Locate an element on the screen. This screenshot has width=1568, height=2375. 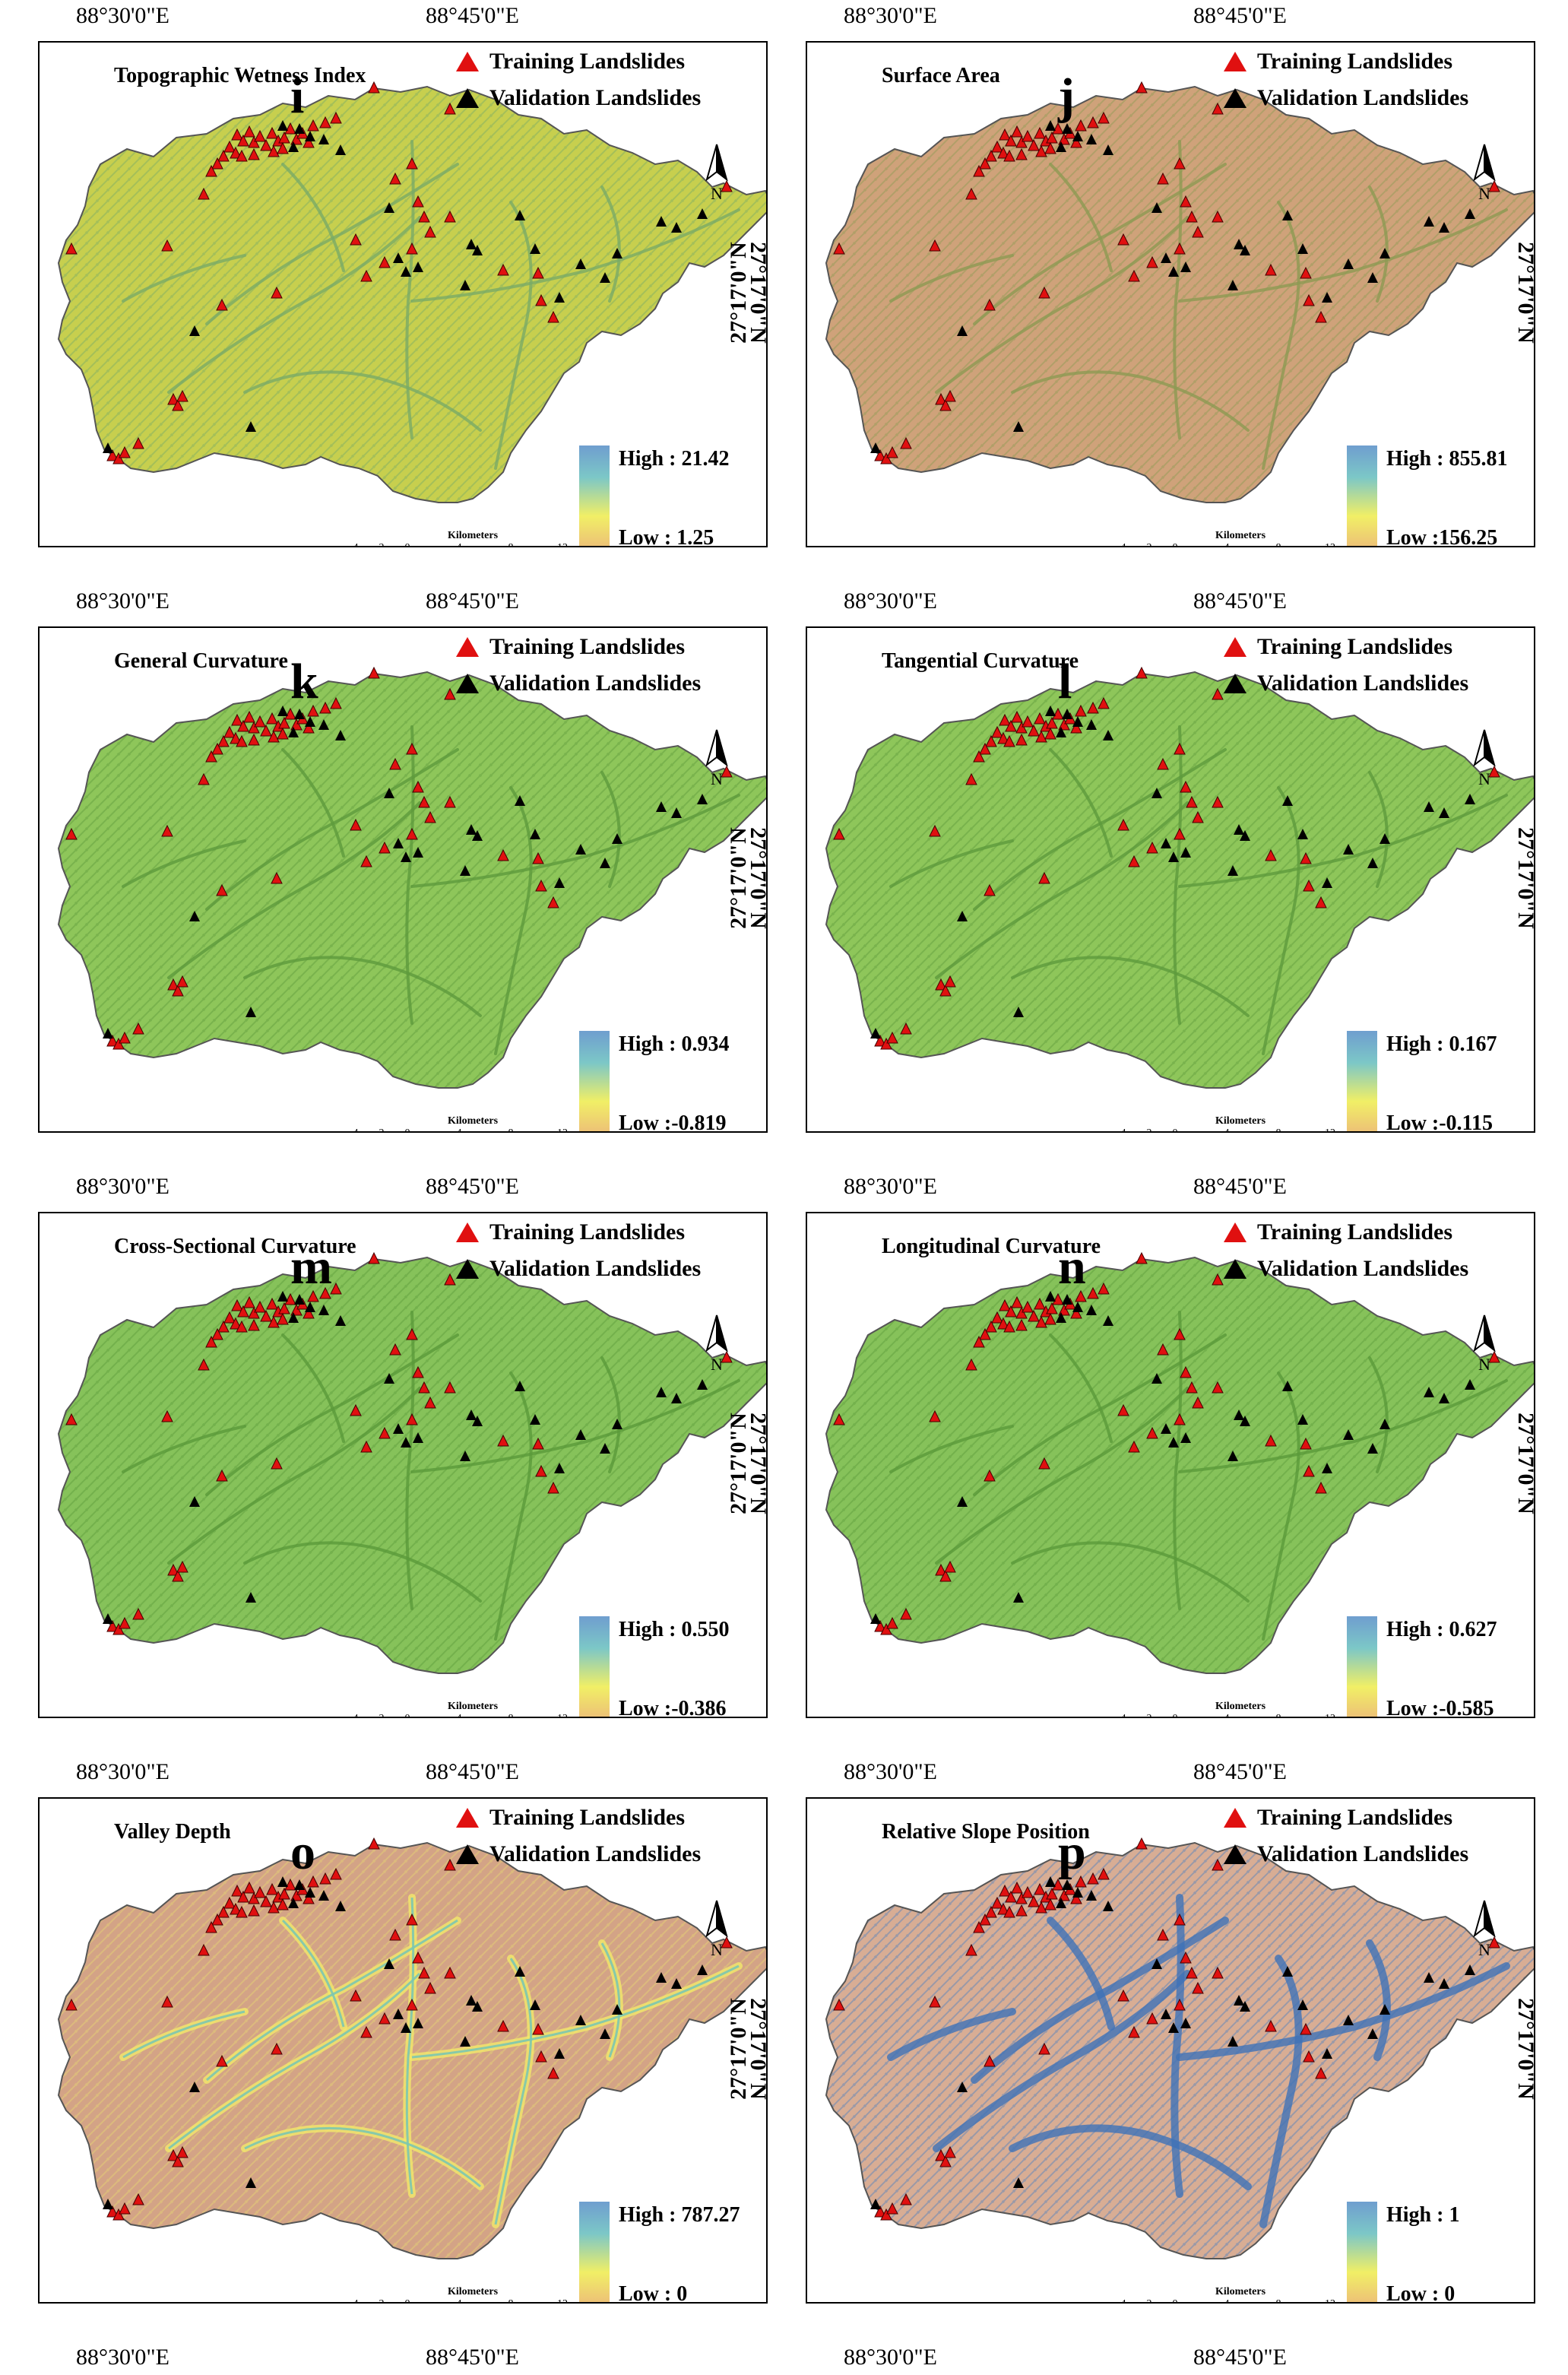
panel-letter: l is located at coordinates (1065, 681).